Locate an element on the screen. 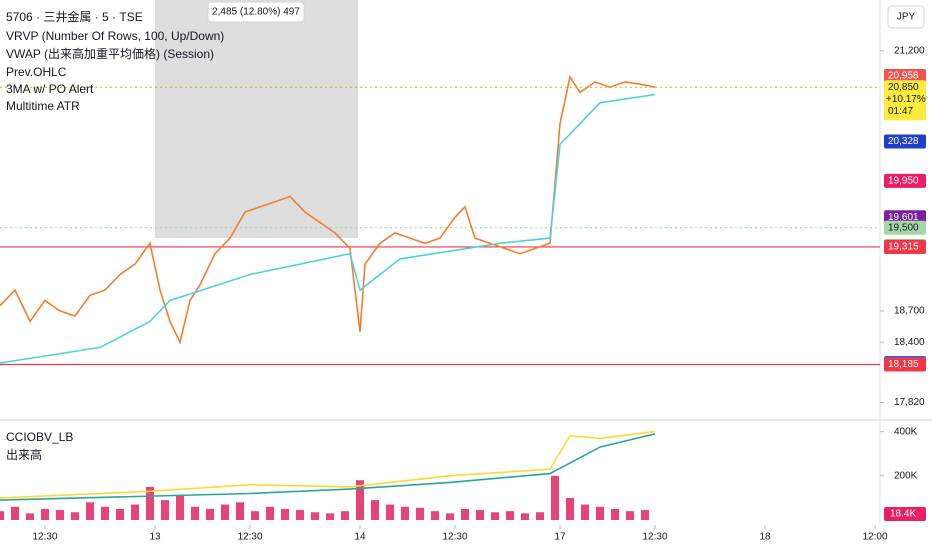  y-tick-label: 21,200 is located at coordinates (909, 50).